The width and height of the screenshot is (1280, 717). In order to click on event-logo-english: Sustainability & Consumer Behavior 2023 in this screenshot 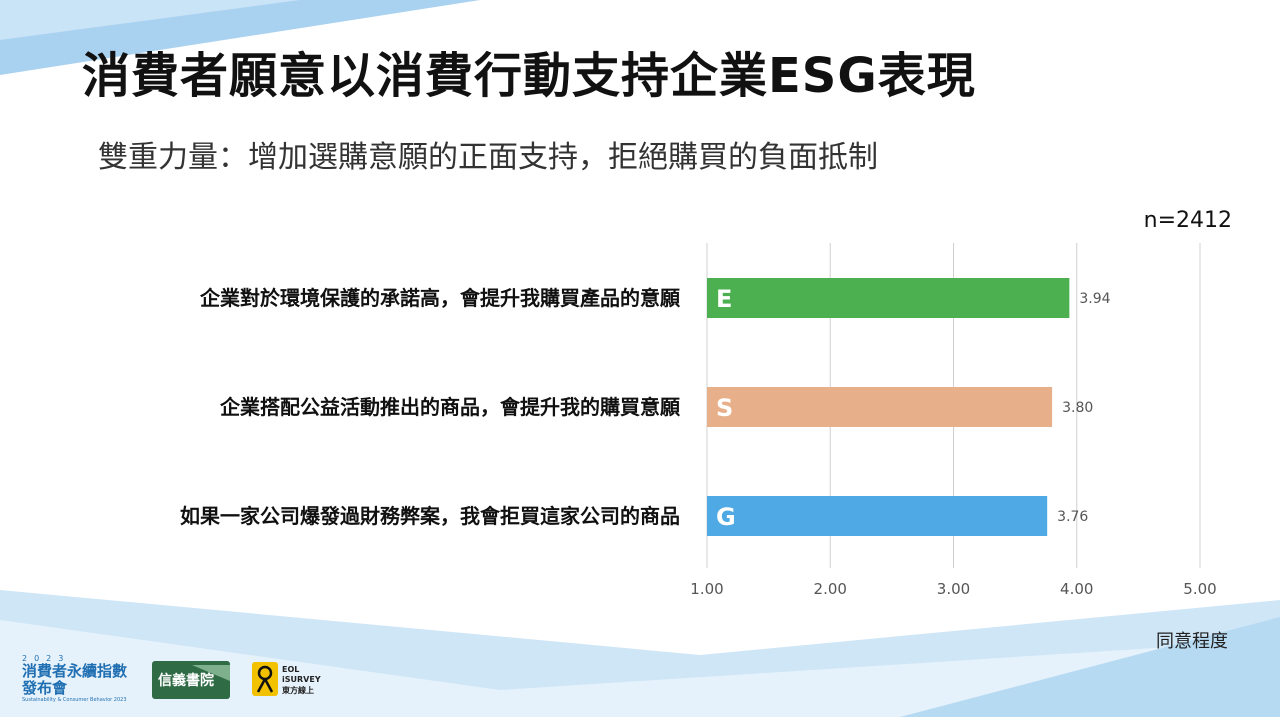, I will do `click(74, 700)`.